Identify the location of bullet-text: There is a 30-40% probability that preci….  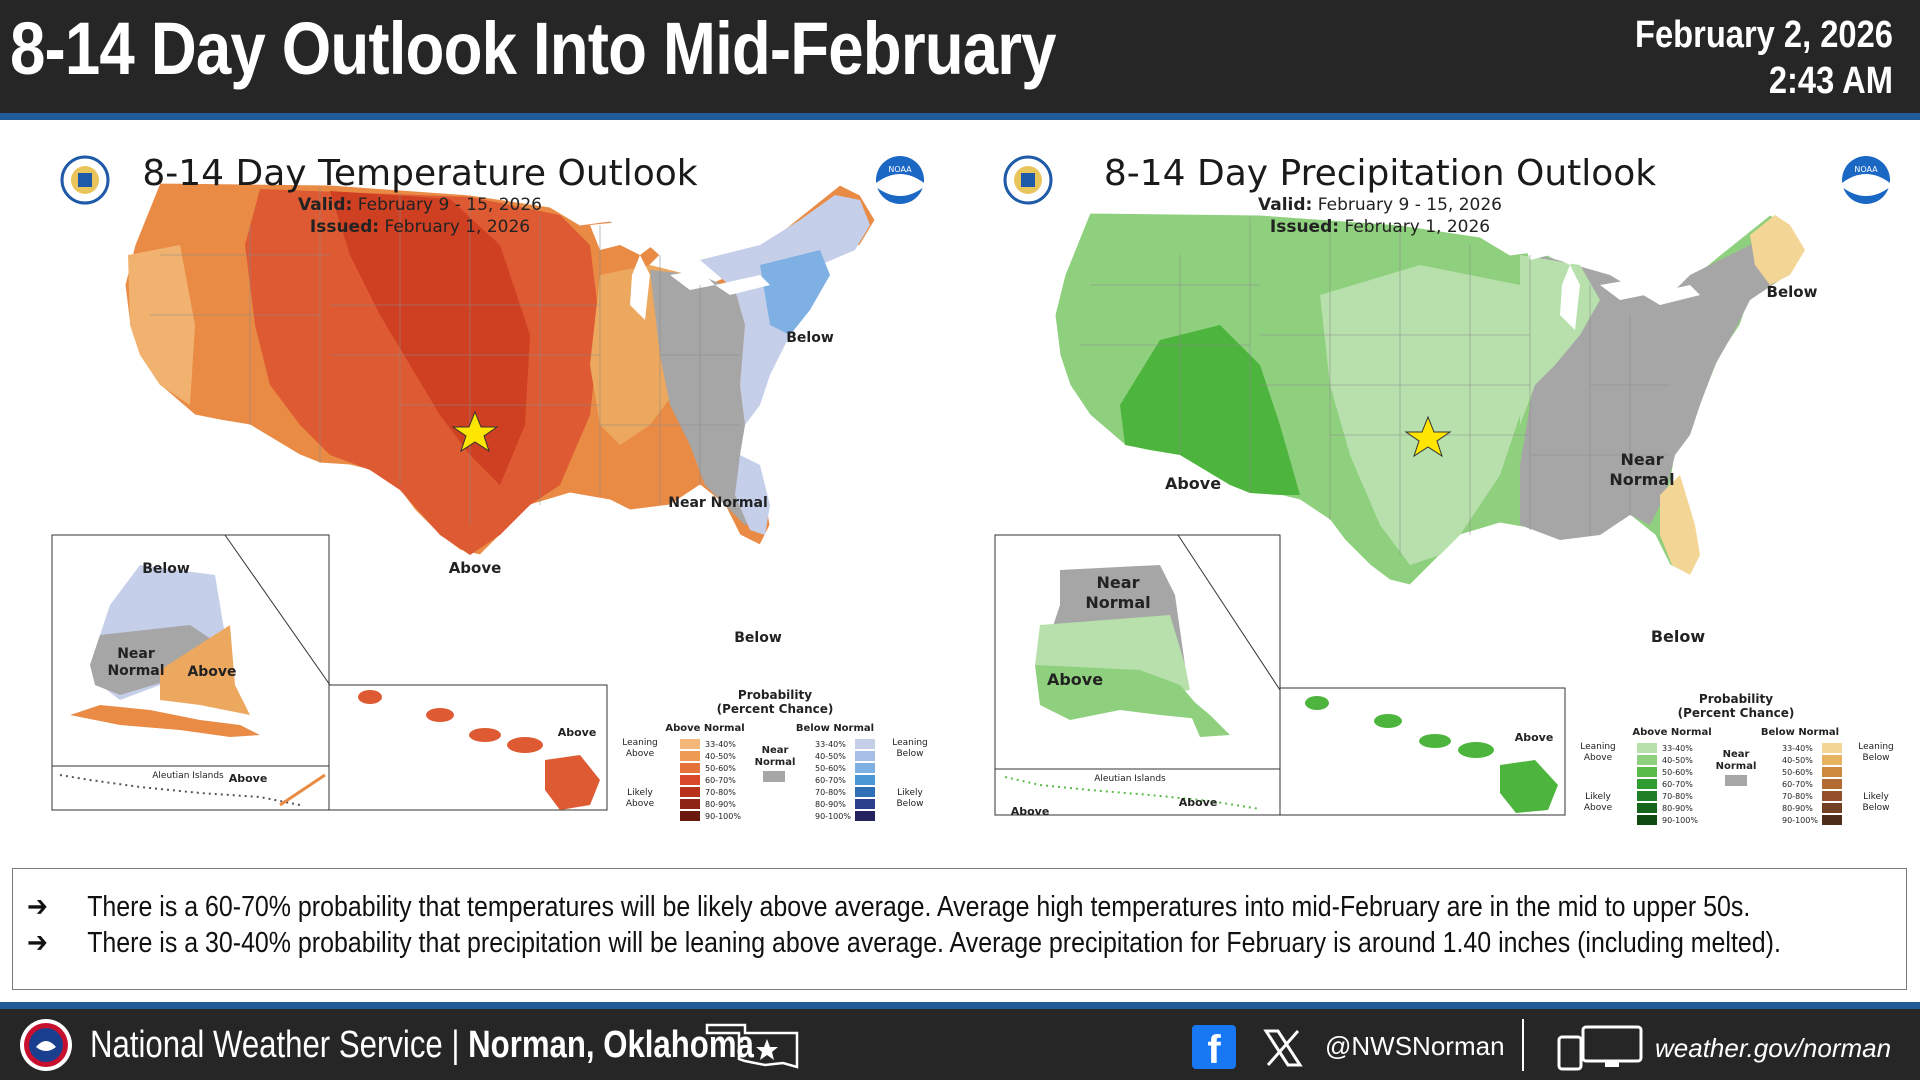
(934, 943).